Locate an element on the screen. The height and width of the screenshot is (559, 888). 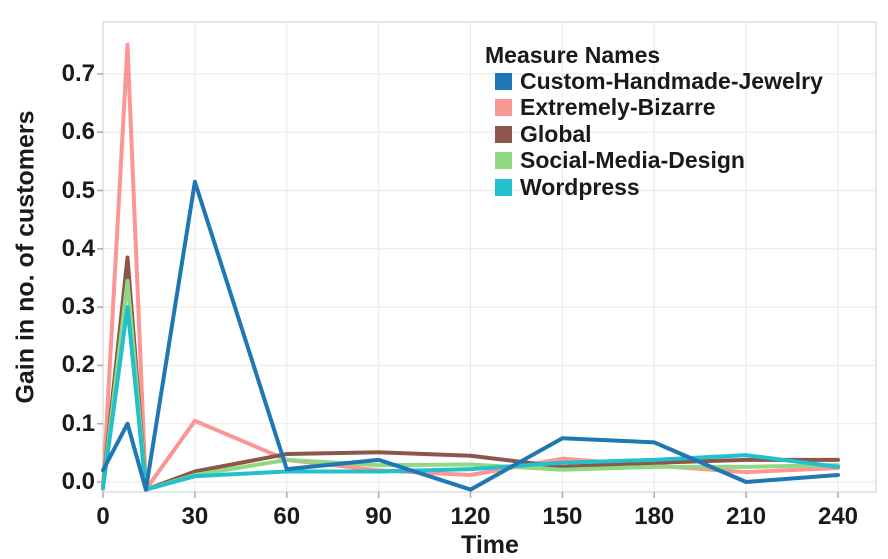
y-tick-label: 0.5 is located at coordinates (78, 190).